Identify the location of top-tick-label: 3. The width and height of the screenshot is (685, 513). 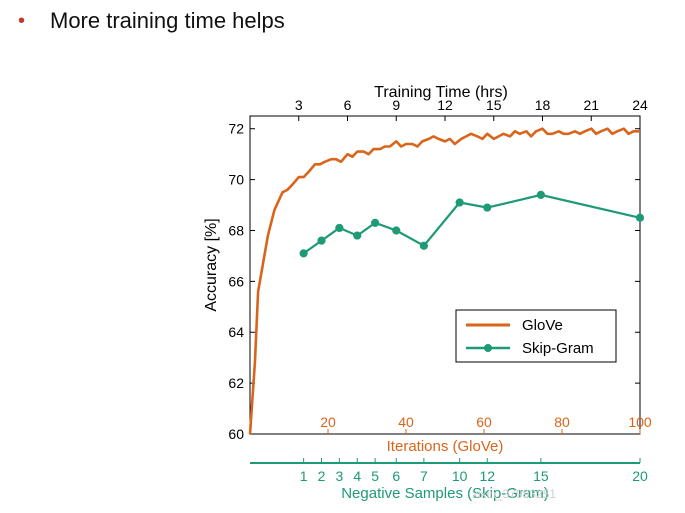
(299, 105).